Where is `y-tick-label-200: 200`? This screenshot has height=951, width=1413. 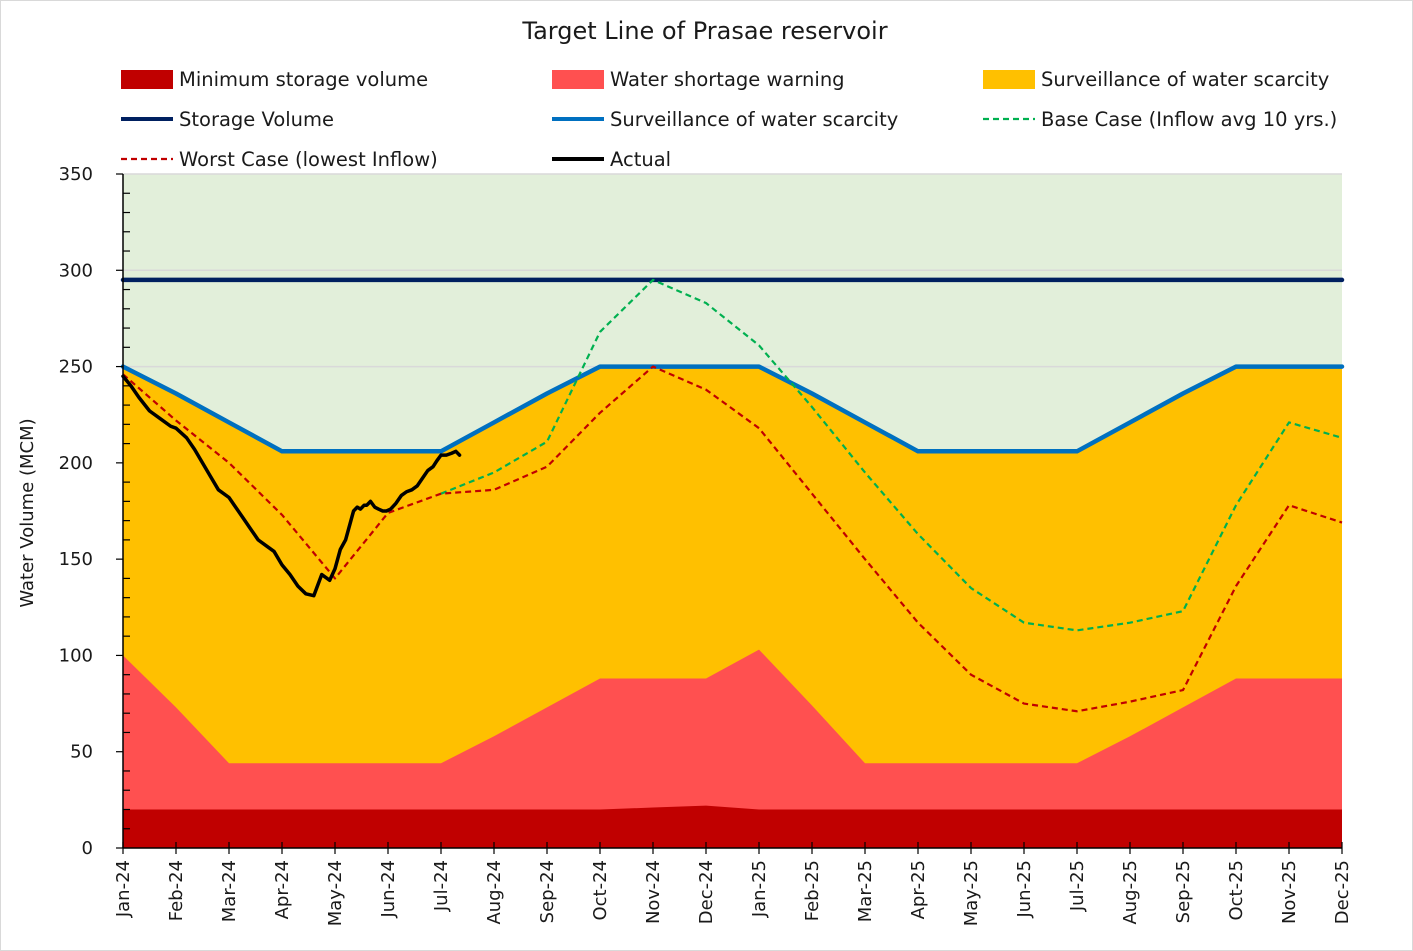 y-tick-label-200: 200 is located at coordinates (76, 463).